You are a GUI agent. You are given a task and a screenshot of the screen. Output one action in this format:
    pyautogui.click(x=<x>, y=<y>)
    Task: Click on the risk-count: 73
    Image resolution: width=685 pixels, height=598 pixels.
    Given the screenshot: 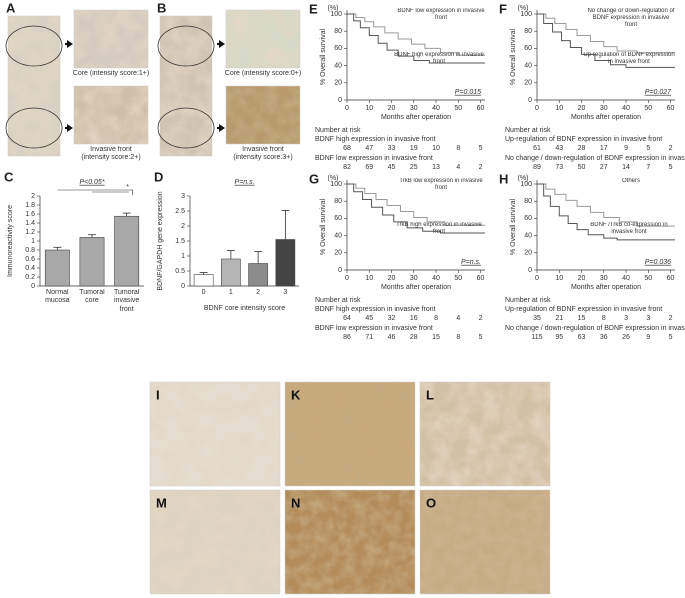 What is the action you would take?
    pyautogui.click(x=559, y=167)
    